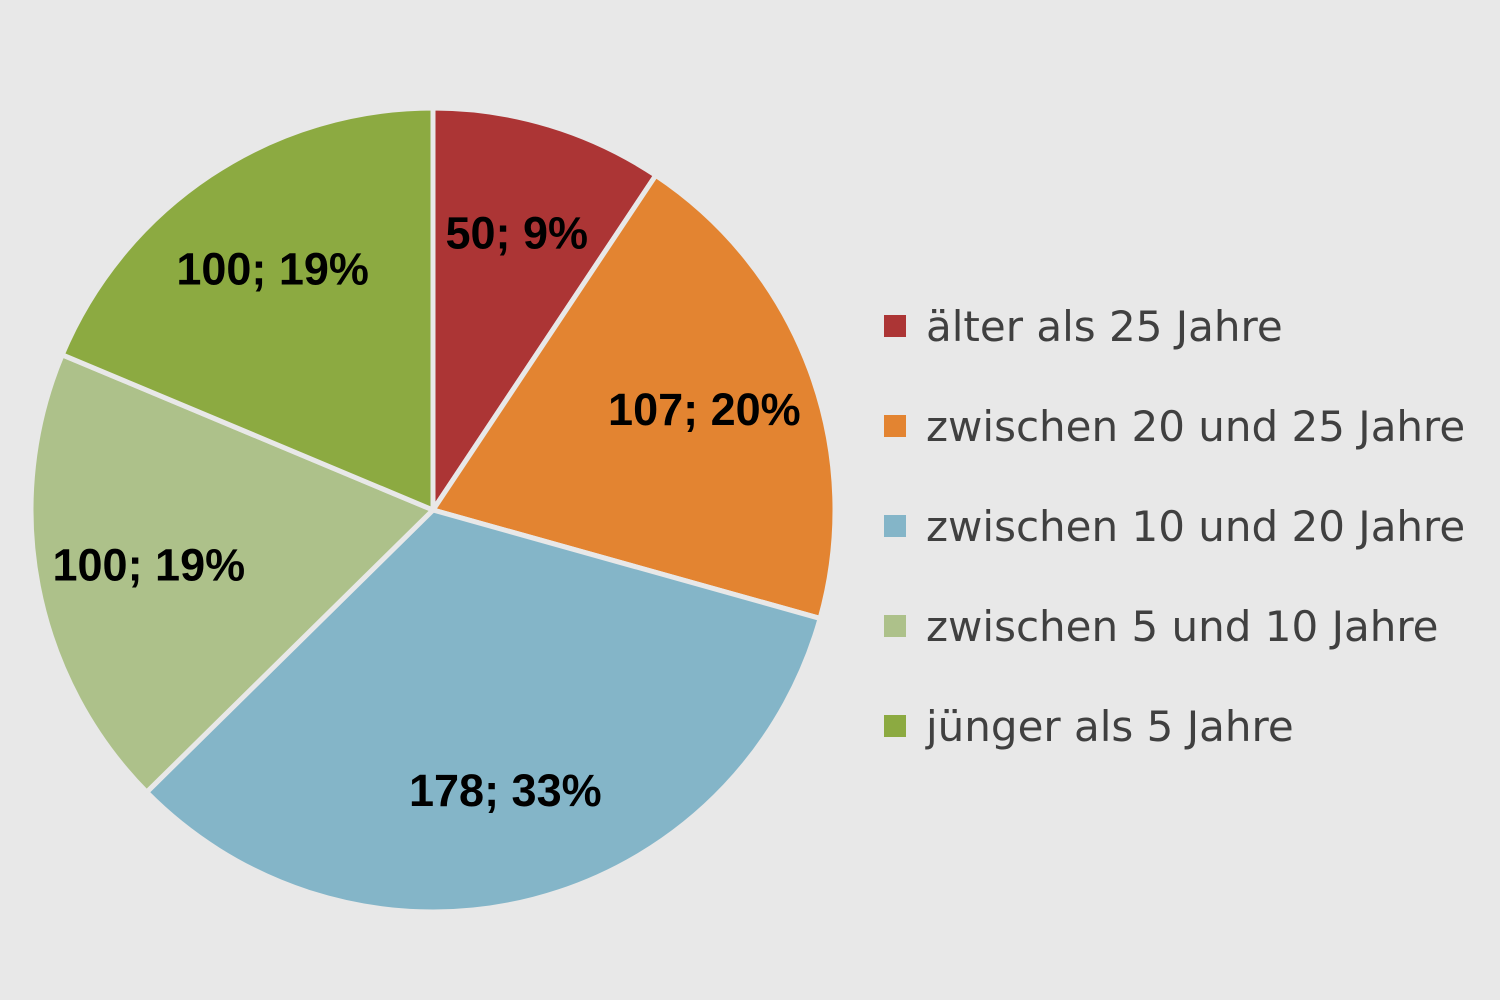 The width and height of the screenshot is (1500, 1000). What do you see at coordinates (148, 564) in the screenshot?
I see `data-label-5-to-10: 100; 19%` at bounding box center [148, 564].